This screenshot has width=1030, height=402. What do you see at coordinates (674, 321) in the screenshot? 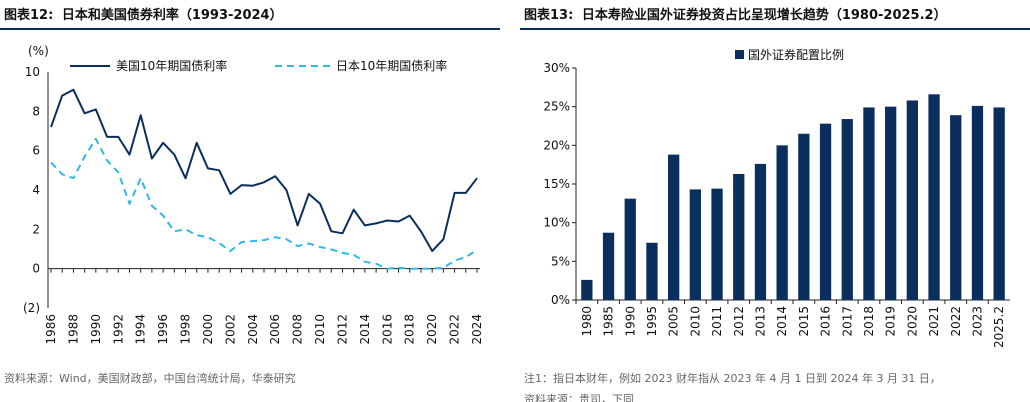
I see `x-tick-label: 2005` at bounding box center [674, 321].